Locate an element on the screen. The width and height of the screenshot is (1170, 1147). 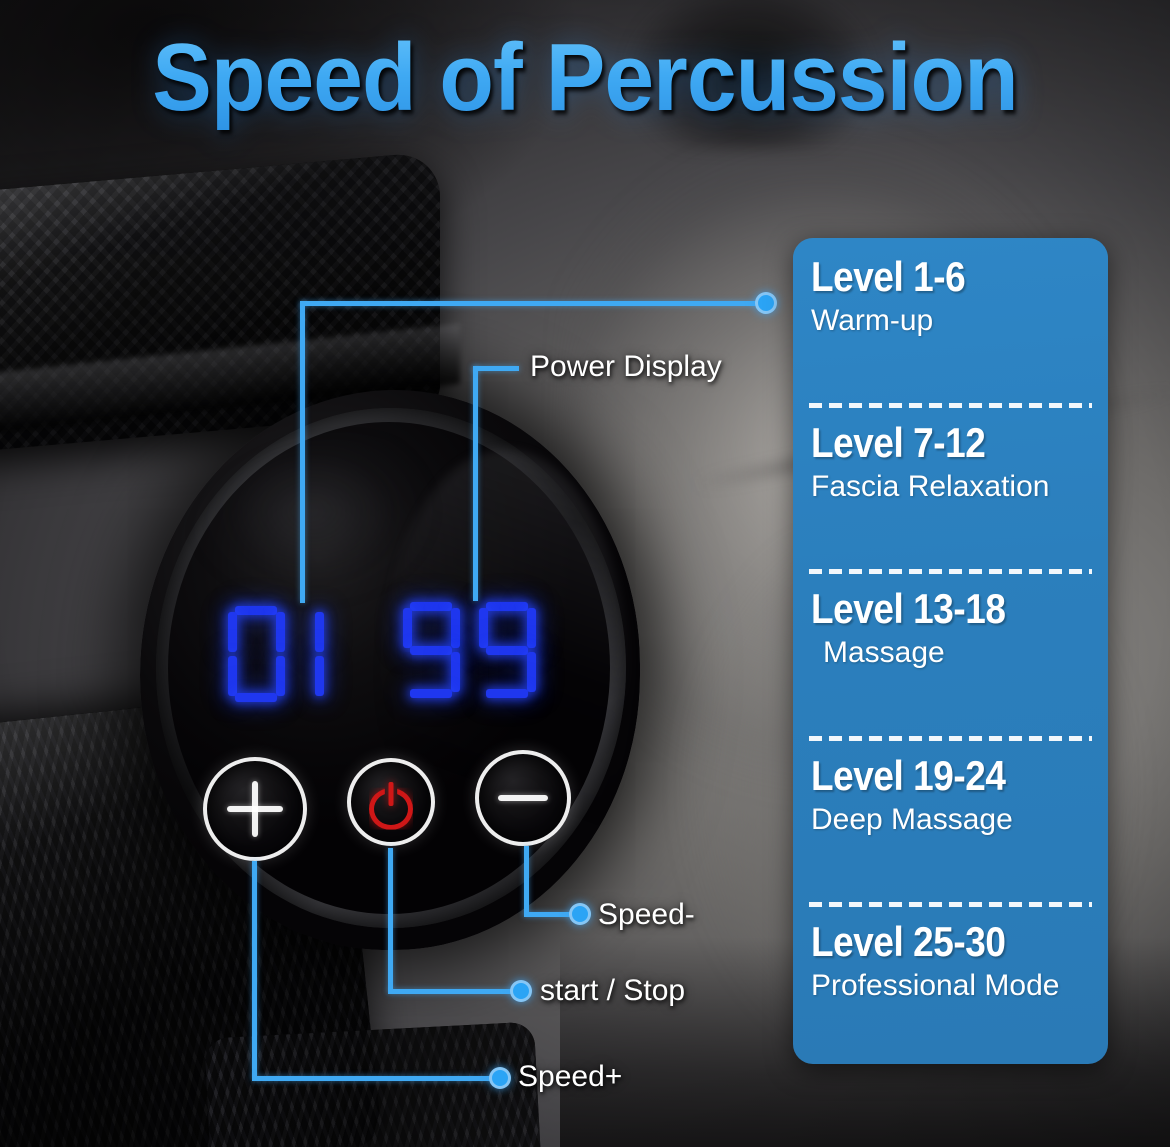
level-mode: Fascia Relaxation is located at coordinates (930, 487).